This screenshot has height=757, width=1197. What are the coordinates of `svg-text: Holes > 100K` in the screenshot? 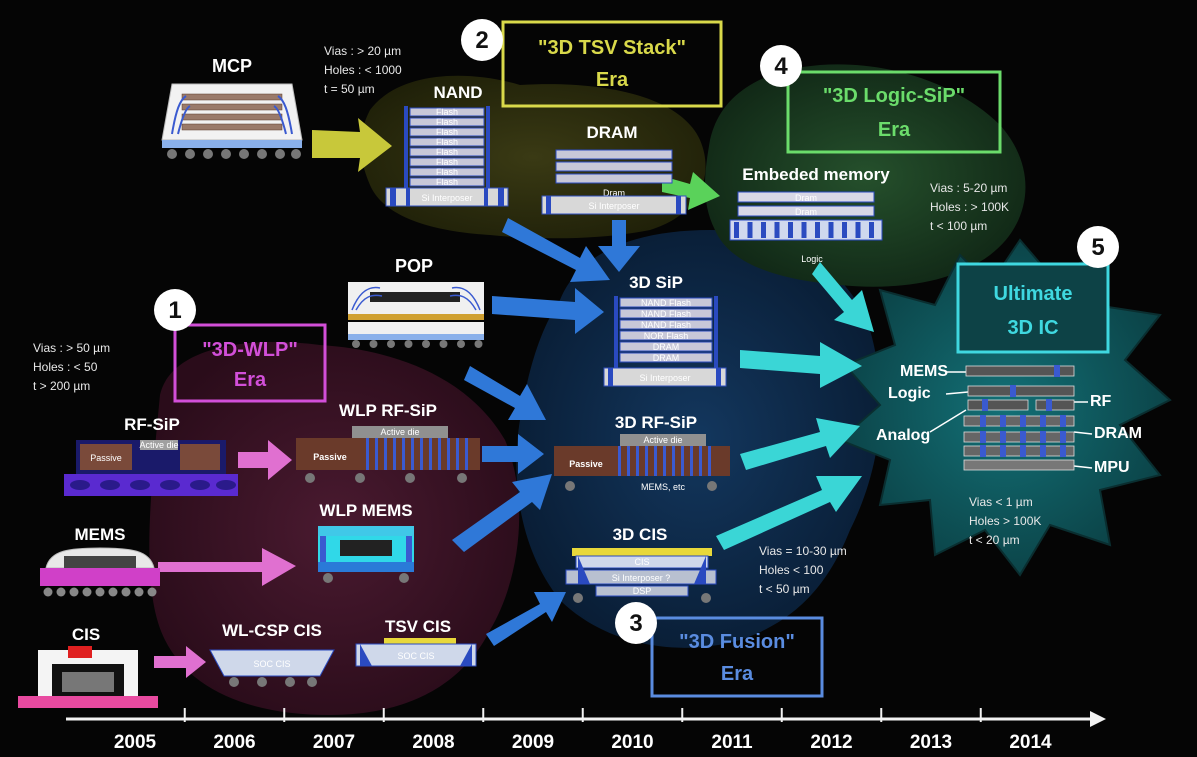 It's located at (1005, 521).